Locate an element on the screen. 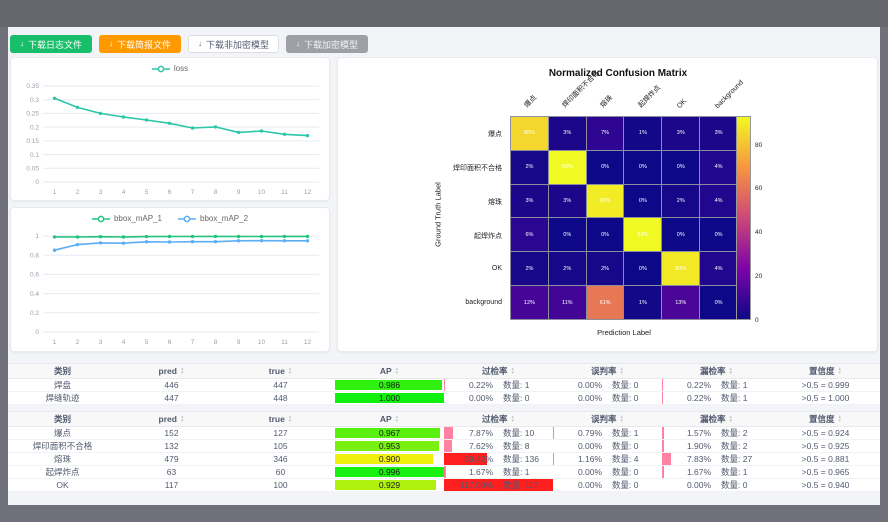 Image resolution: width=888 pixels, height=522 pixels. svg-text: 0.25 is located at coordinates (32, 114).